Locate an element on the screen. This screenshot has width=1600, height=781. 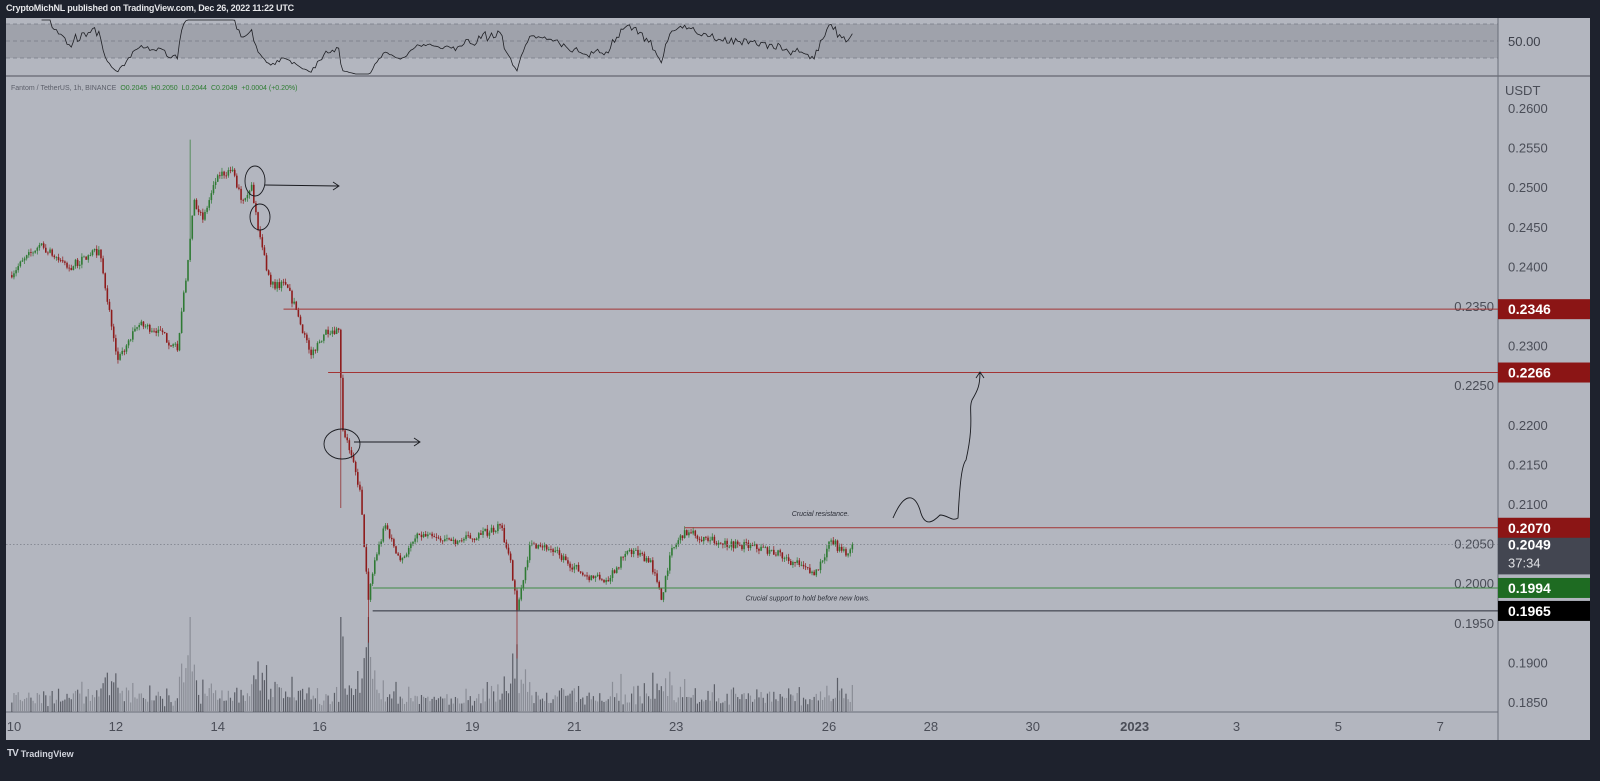
time-tick-label: 21 is located at coordinates (574, 726).